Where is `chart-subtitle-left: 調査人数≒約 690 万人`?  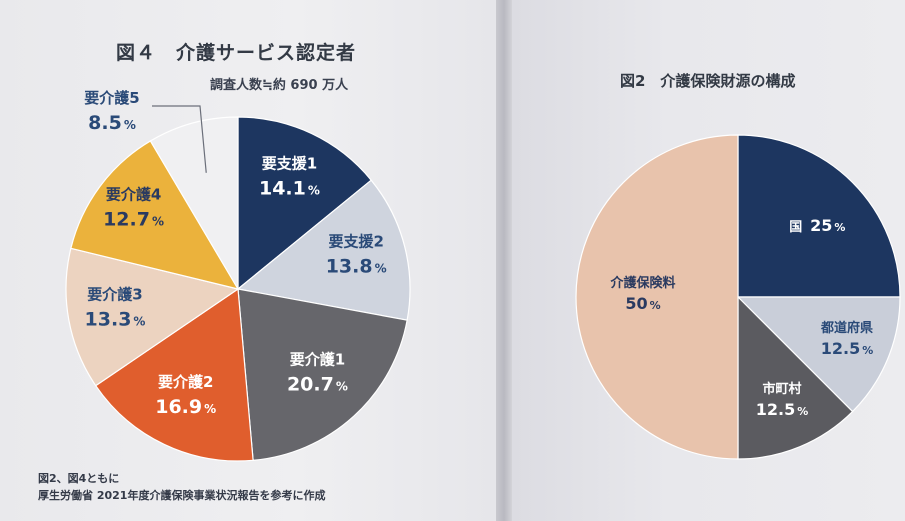
chart-subtitle-left: 調査人数≒約 690 万人 is located at coordinates (279, 85).